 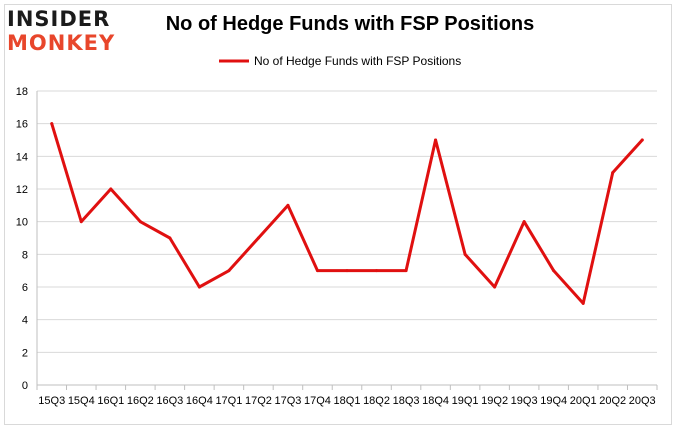 What do you see at coordinates (435, 401) in the screenshot?
I see `x-tick-label: 18Q4` at bounding box center [435, 401].